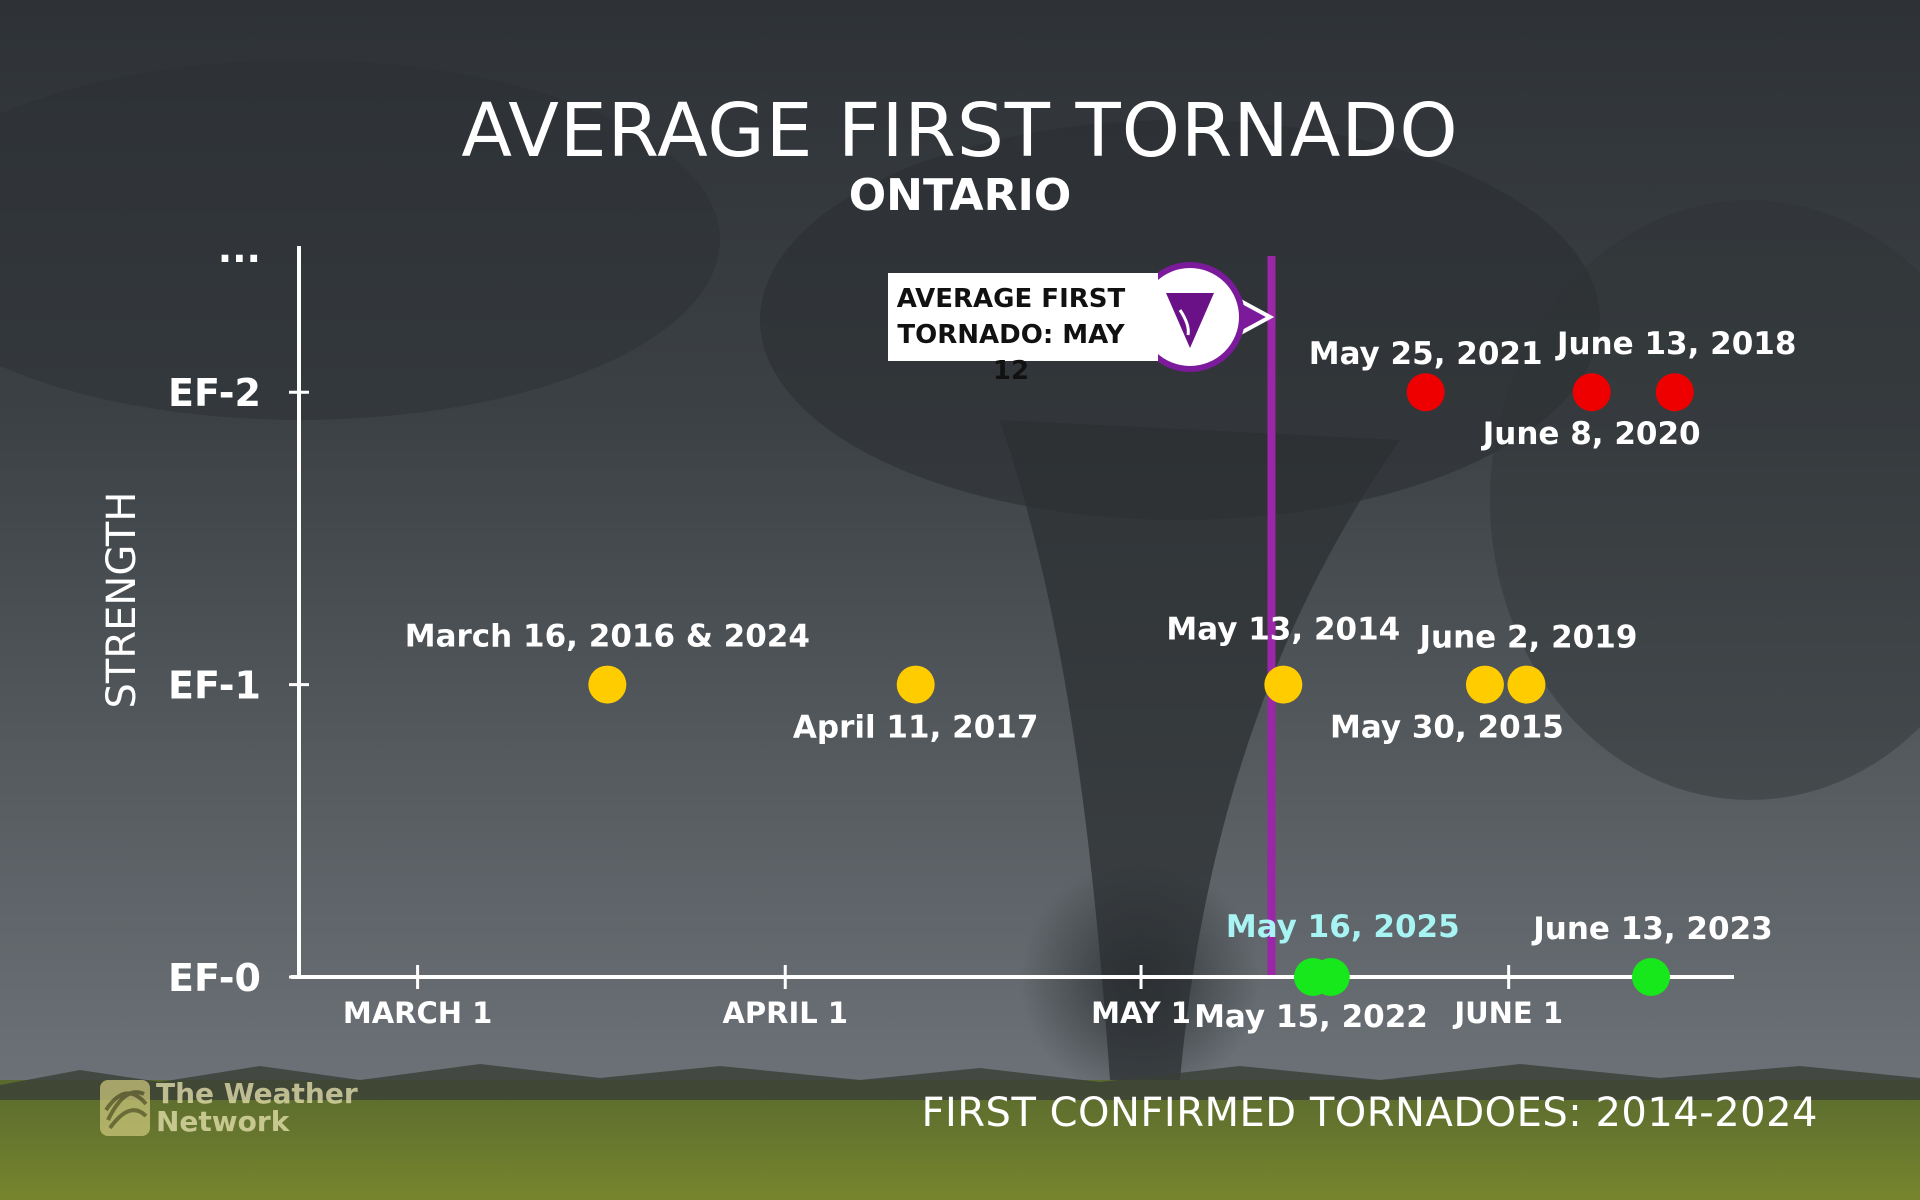 This screenshot has height=1200, width=1920. Describe the element at coordinates (1343, 927) in the screenshot. I see `data-point-label: May 16, 2025` at that location.